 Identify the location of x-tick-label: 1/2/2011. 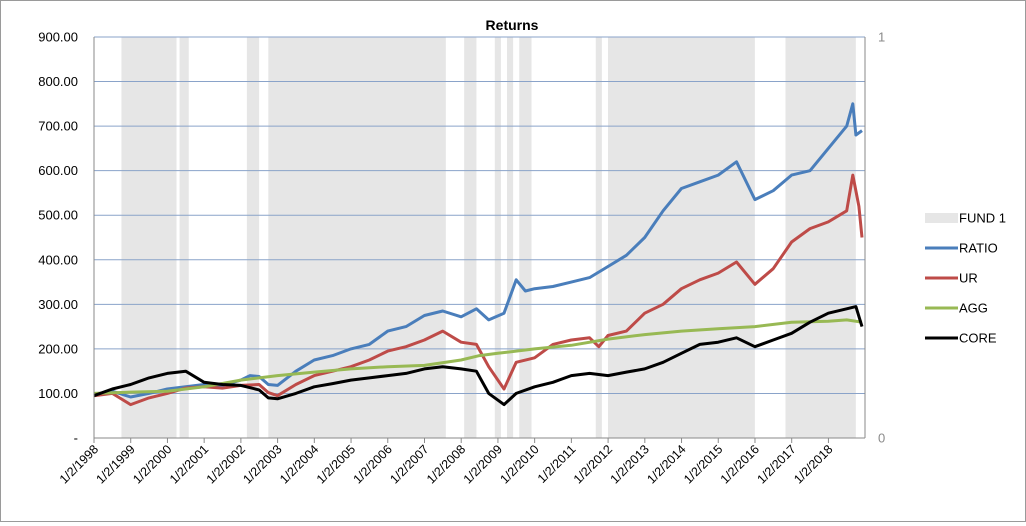
(557, 464).